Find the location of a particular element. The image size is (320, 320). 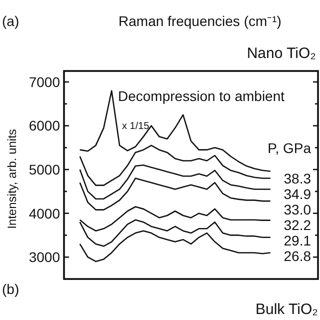

legend-label: 38.3 is located at coordinates (298, 178).